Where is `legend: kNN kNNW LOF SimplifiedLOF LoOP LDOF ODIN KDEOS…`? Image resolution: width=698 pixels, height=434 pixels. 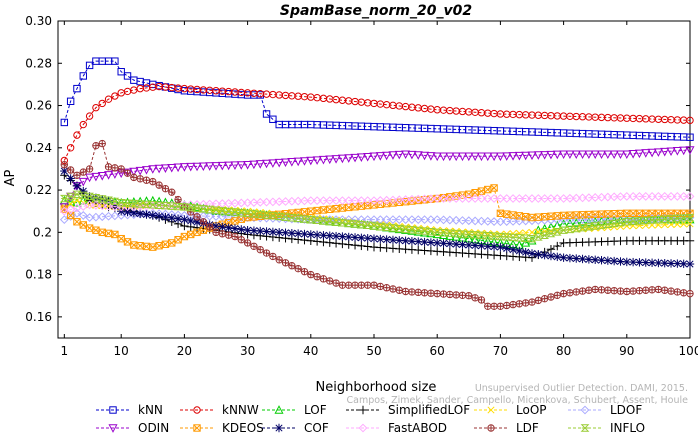 legend: kNN kNNW LOF SimplifiedLOF LoOP LDOF ODIN KDEOS… is located at coordinates (370, 418).